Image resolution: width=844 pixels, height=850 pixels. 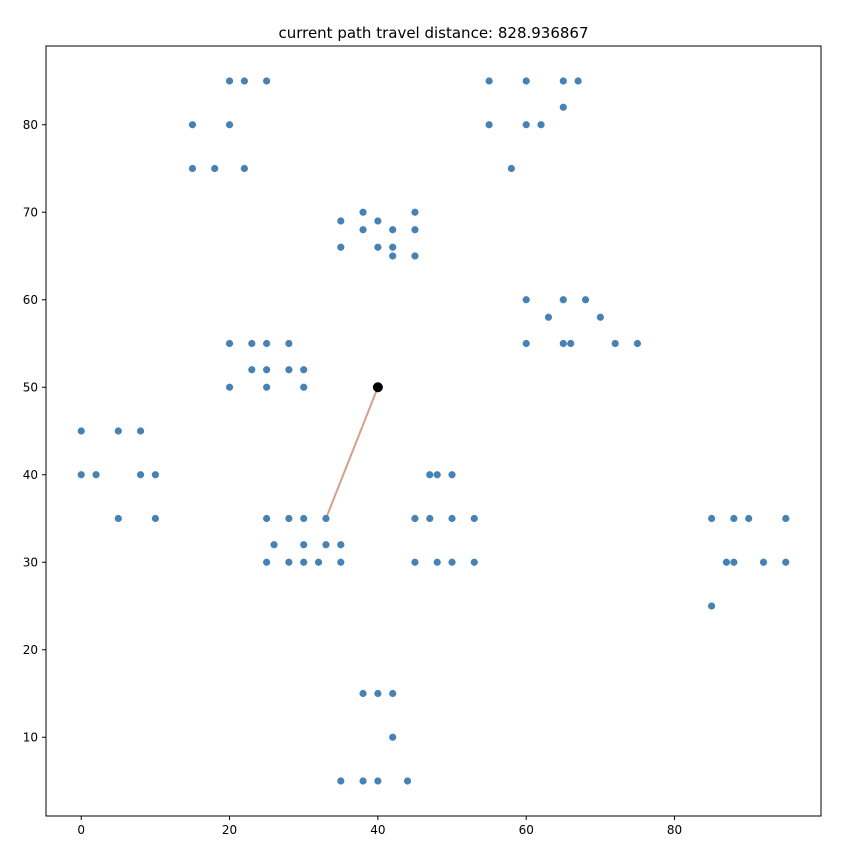 I want to click on y-tick-label: 80, so click(x=30, y=125).